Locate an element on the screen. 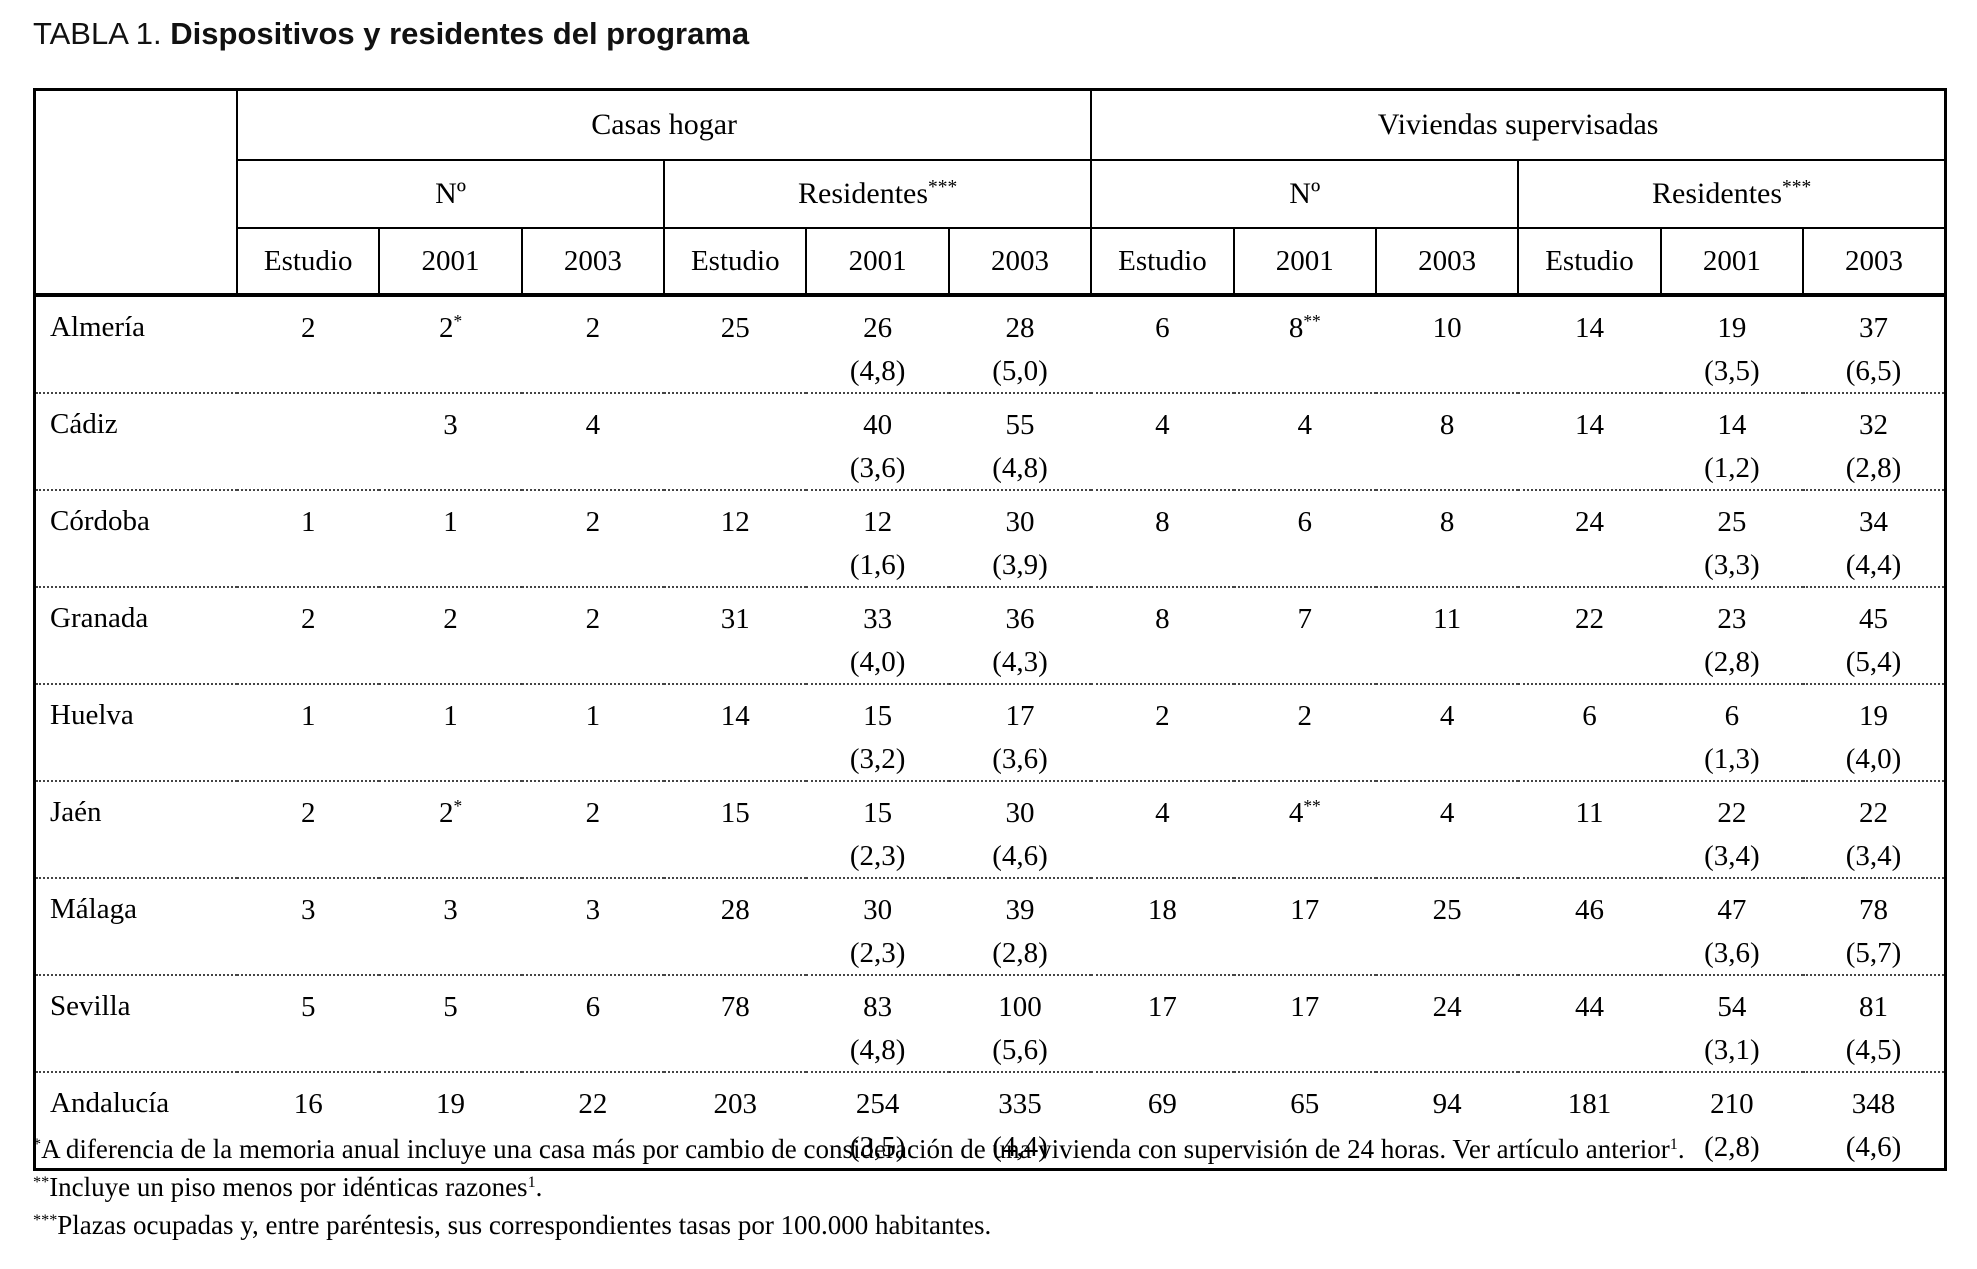  subgroup-n-casas: Nº is located at coordinates (451, 194).